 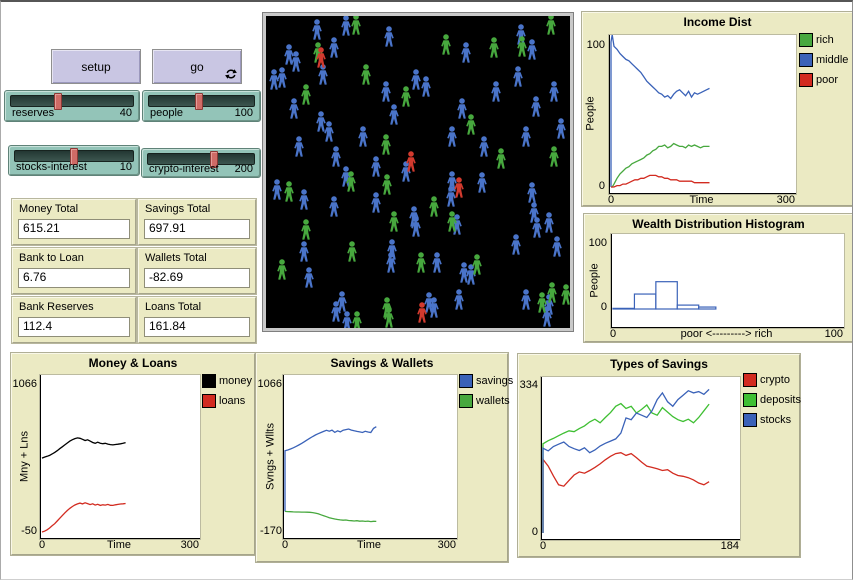 I want to click on plot-legend: crypto deposits stocks, so click(x=772, y=403).